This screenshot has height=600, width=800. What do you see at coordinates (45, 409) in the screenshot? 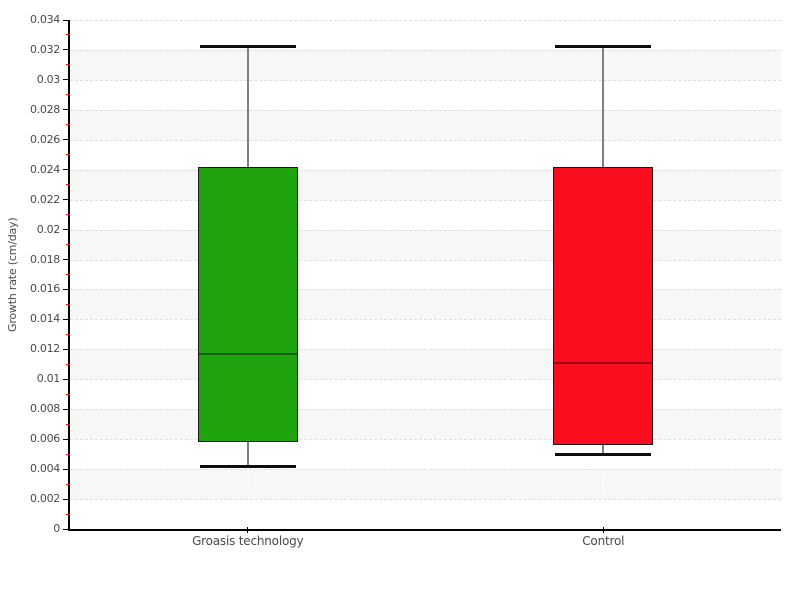
I see `y-axis-tick-label: 0.008` at bounding box center [45, 409].